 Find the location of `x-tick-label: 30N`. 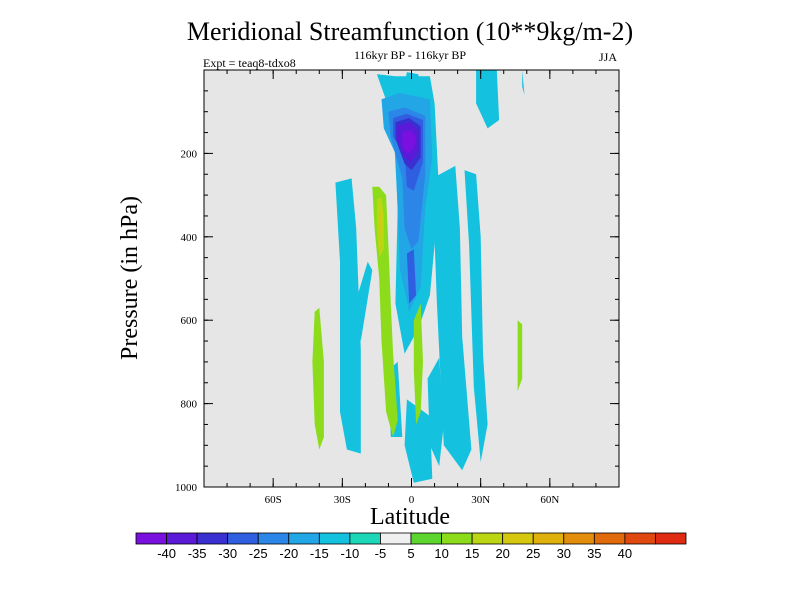

x-tick-label: 30N is located at coordinates (480, 500).